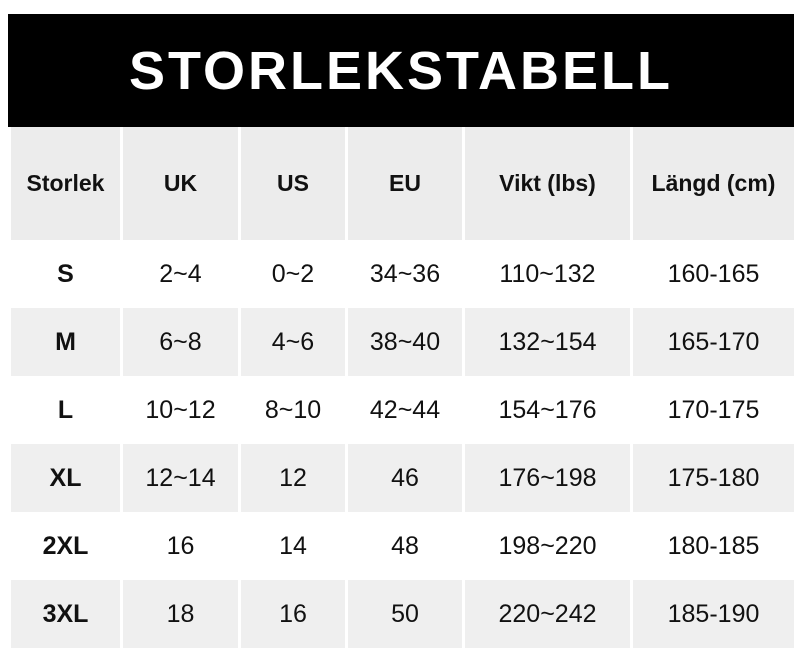 The width and height of the screenshot is (800, 648). What do you see at coordinates (180, 478) in the screenshot?
I see `table-cell: 12~14` at bounding box center [180, 478].